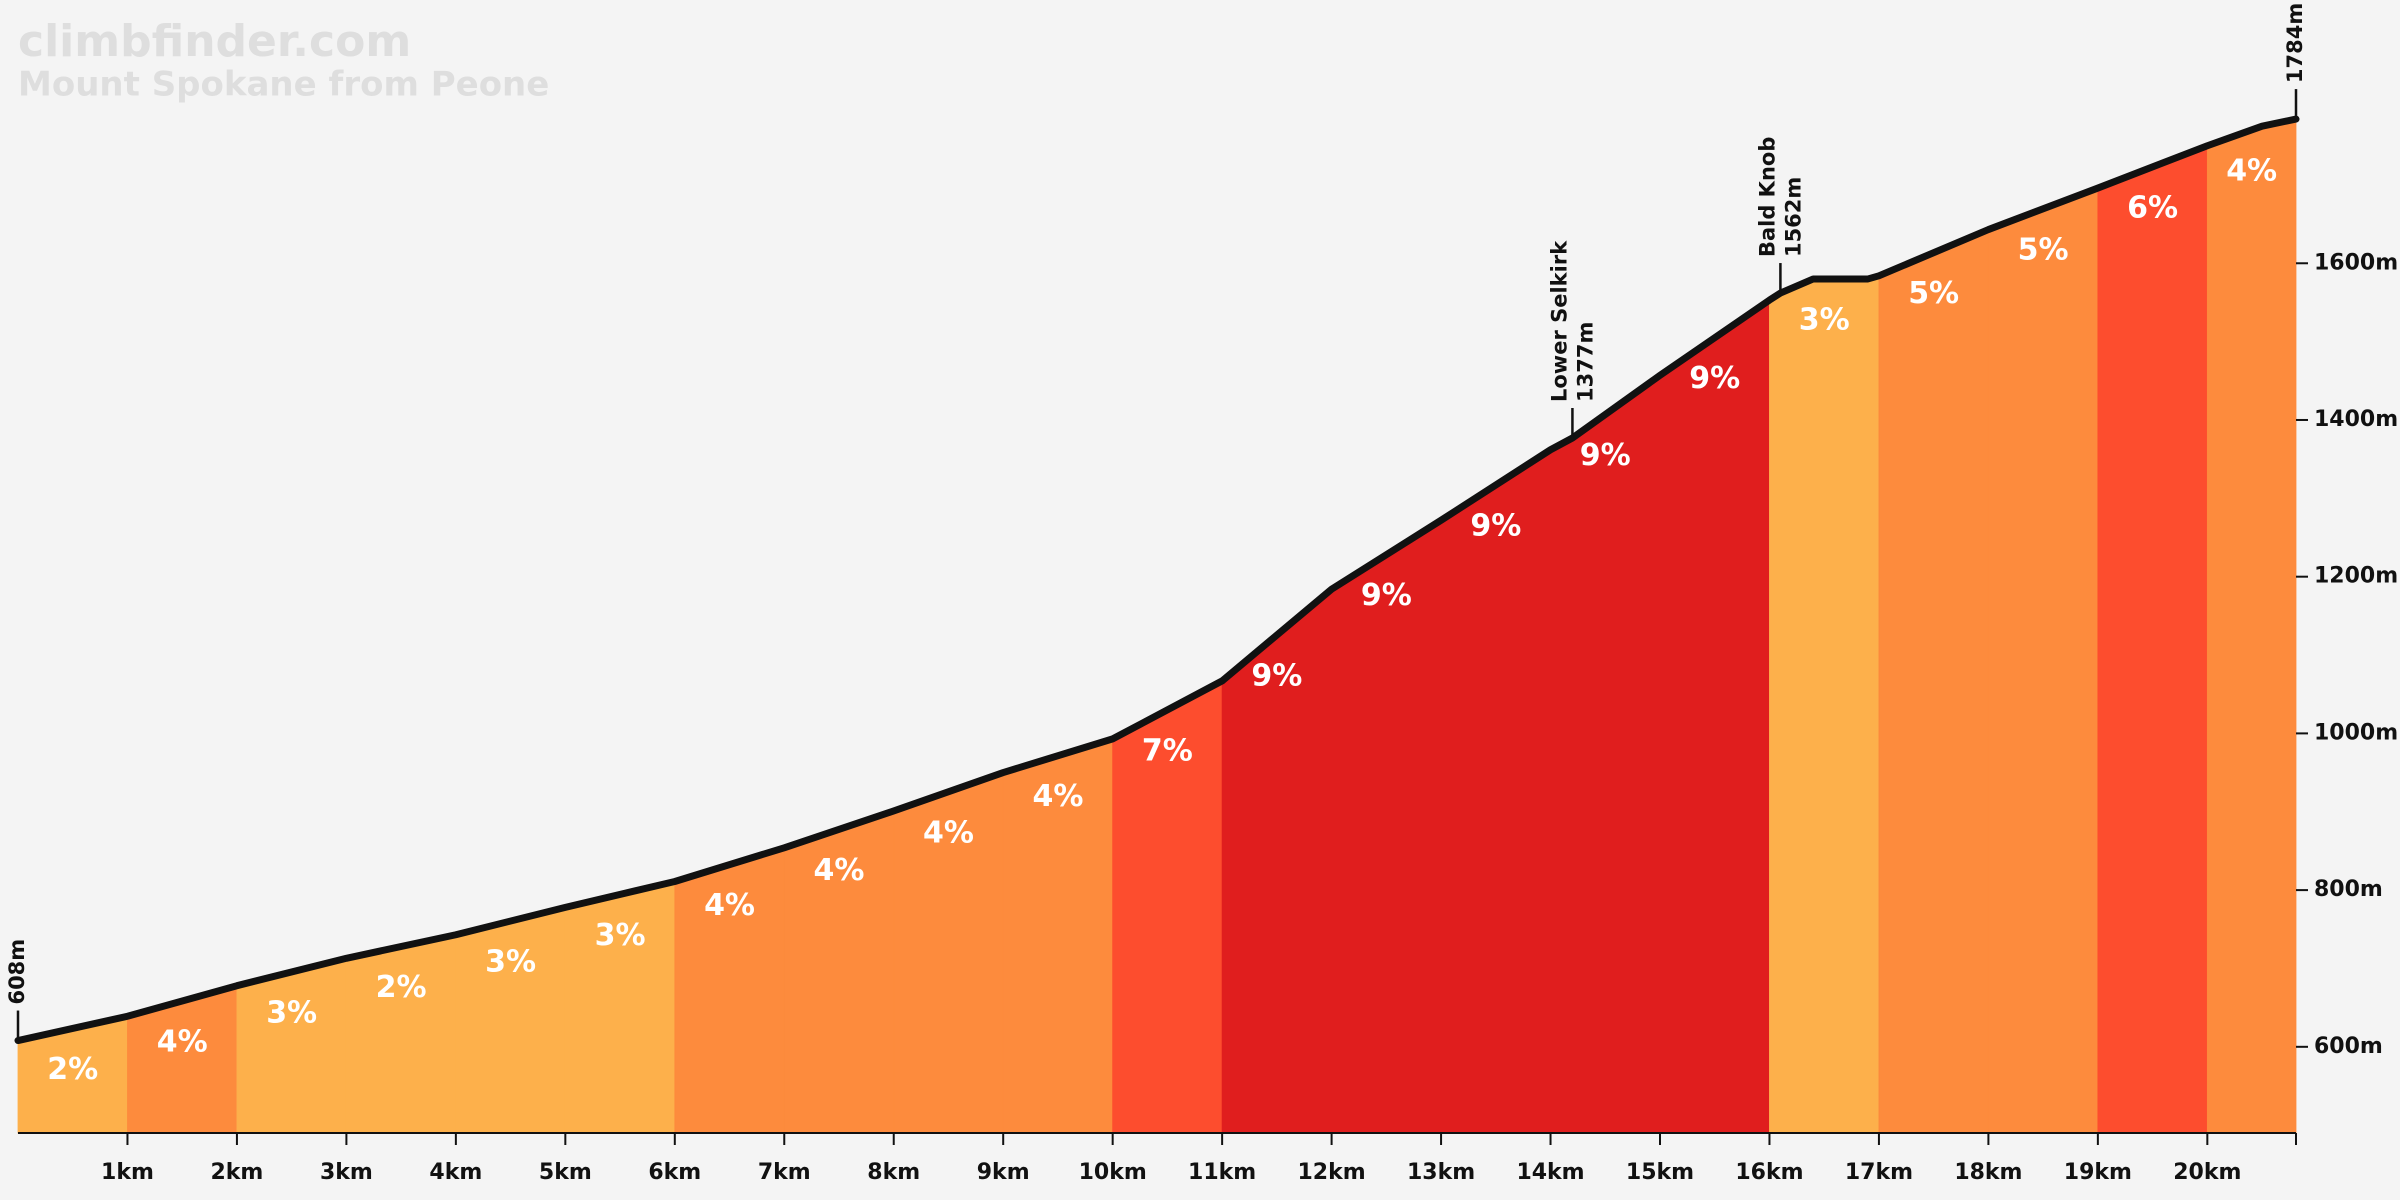  What do you see at coordinates (2348, 889) in the screenshot?
I see `y-tick-label: 800m` at bounding box center [2348, 889].